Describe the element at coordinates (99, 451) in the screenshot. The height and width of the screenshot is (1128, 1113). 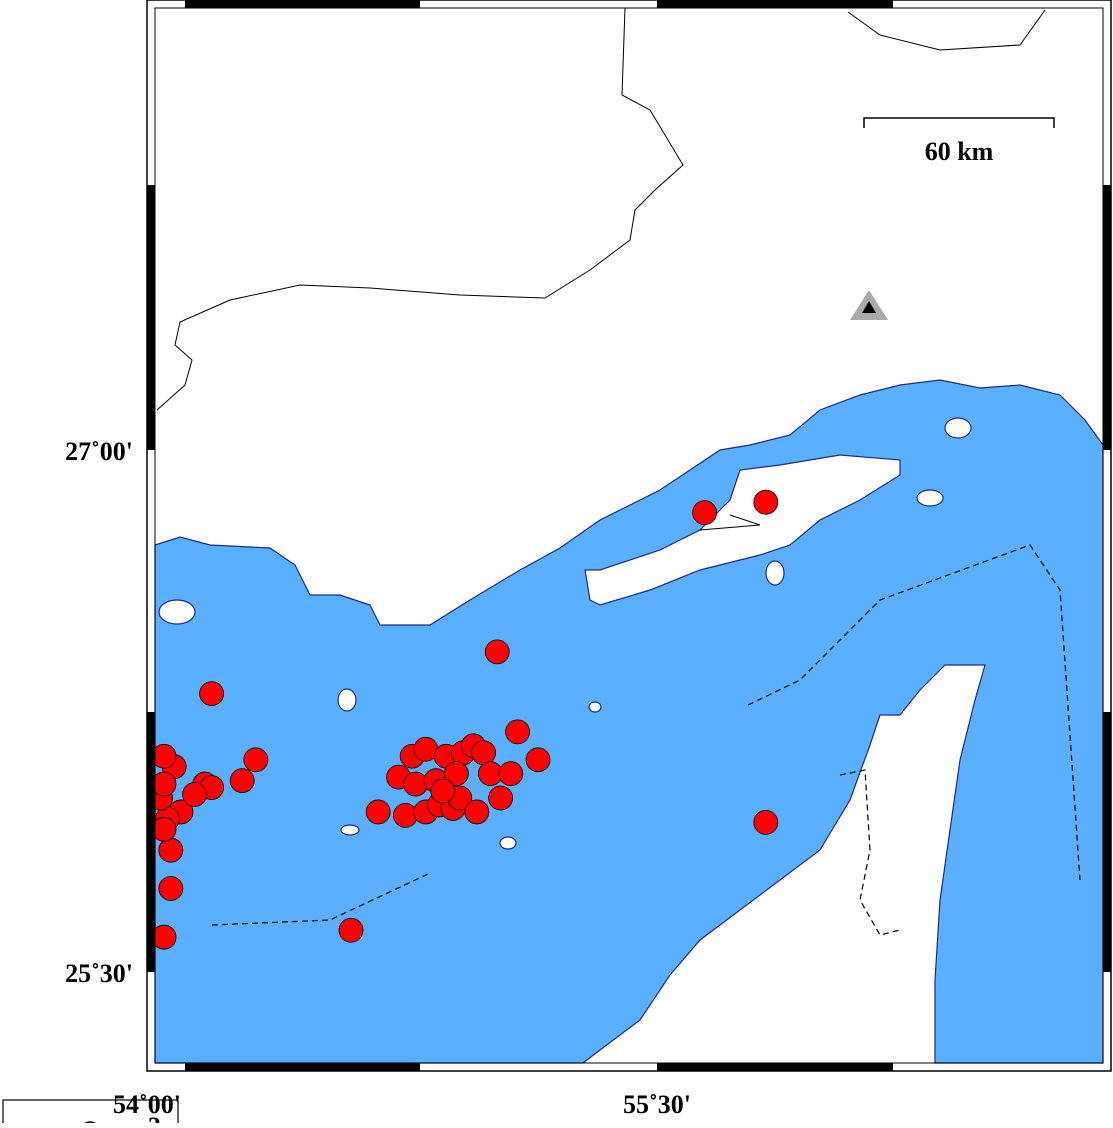
I see `lat-label: 27˚00'` at that location.